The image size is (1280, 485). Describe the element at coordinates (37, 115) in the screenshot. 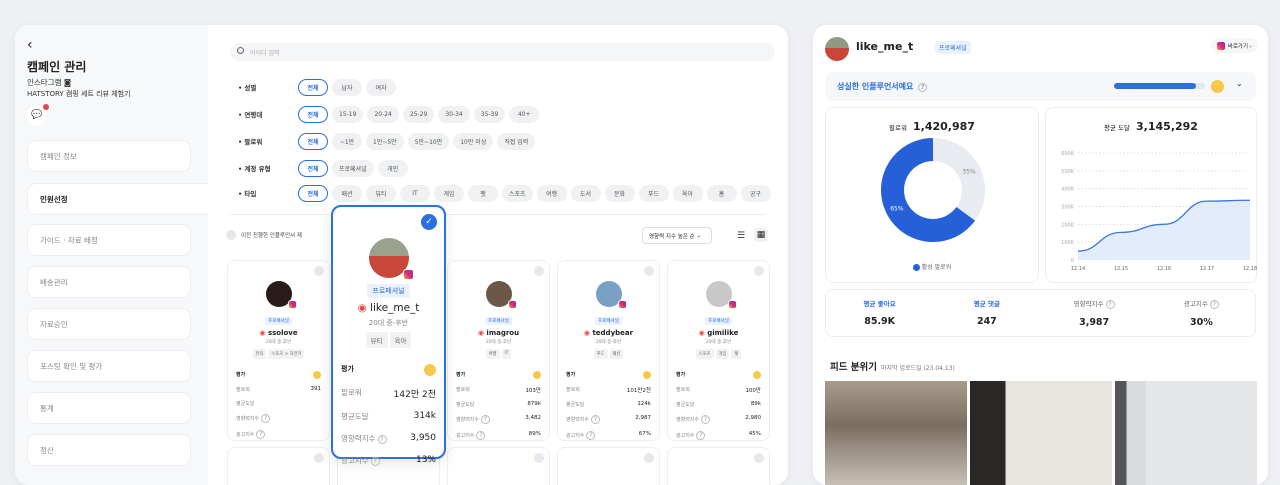

I see `chat-button: 💬` at that location.